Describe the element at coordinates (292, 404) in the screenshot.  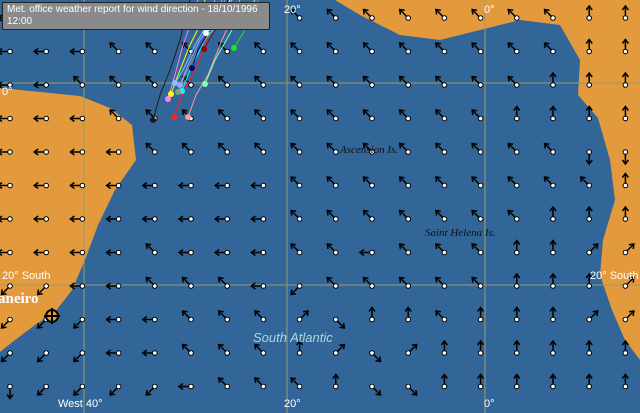
I see `label-lon-20-bottom: 20°` at that location.